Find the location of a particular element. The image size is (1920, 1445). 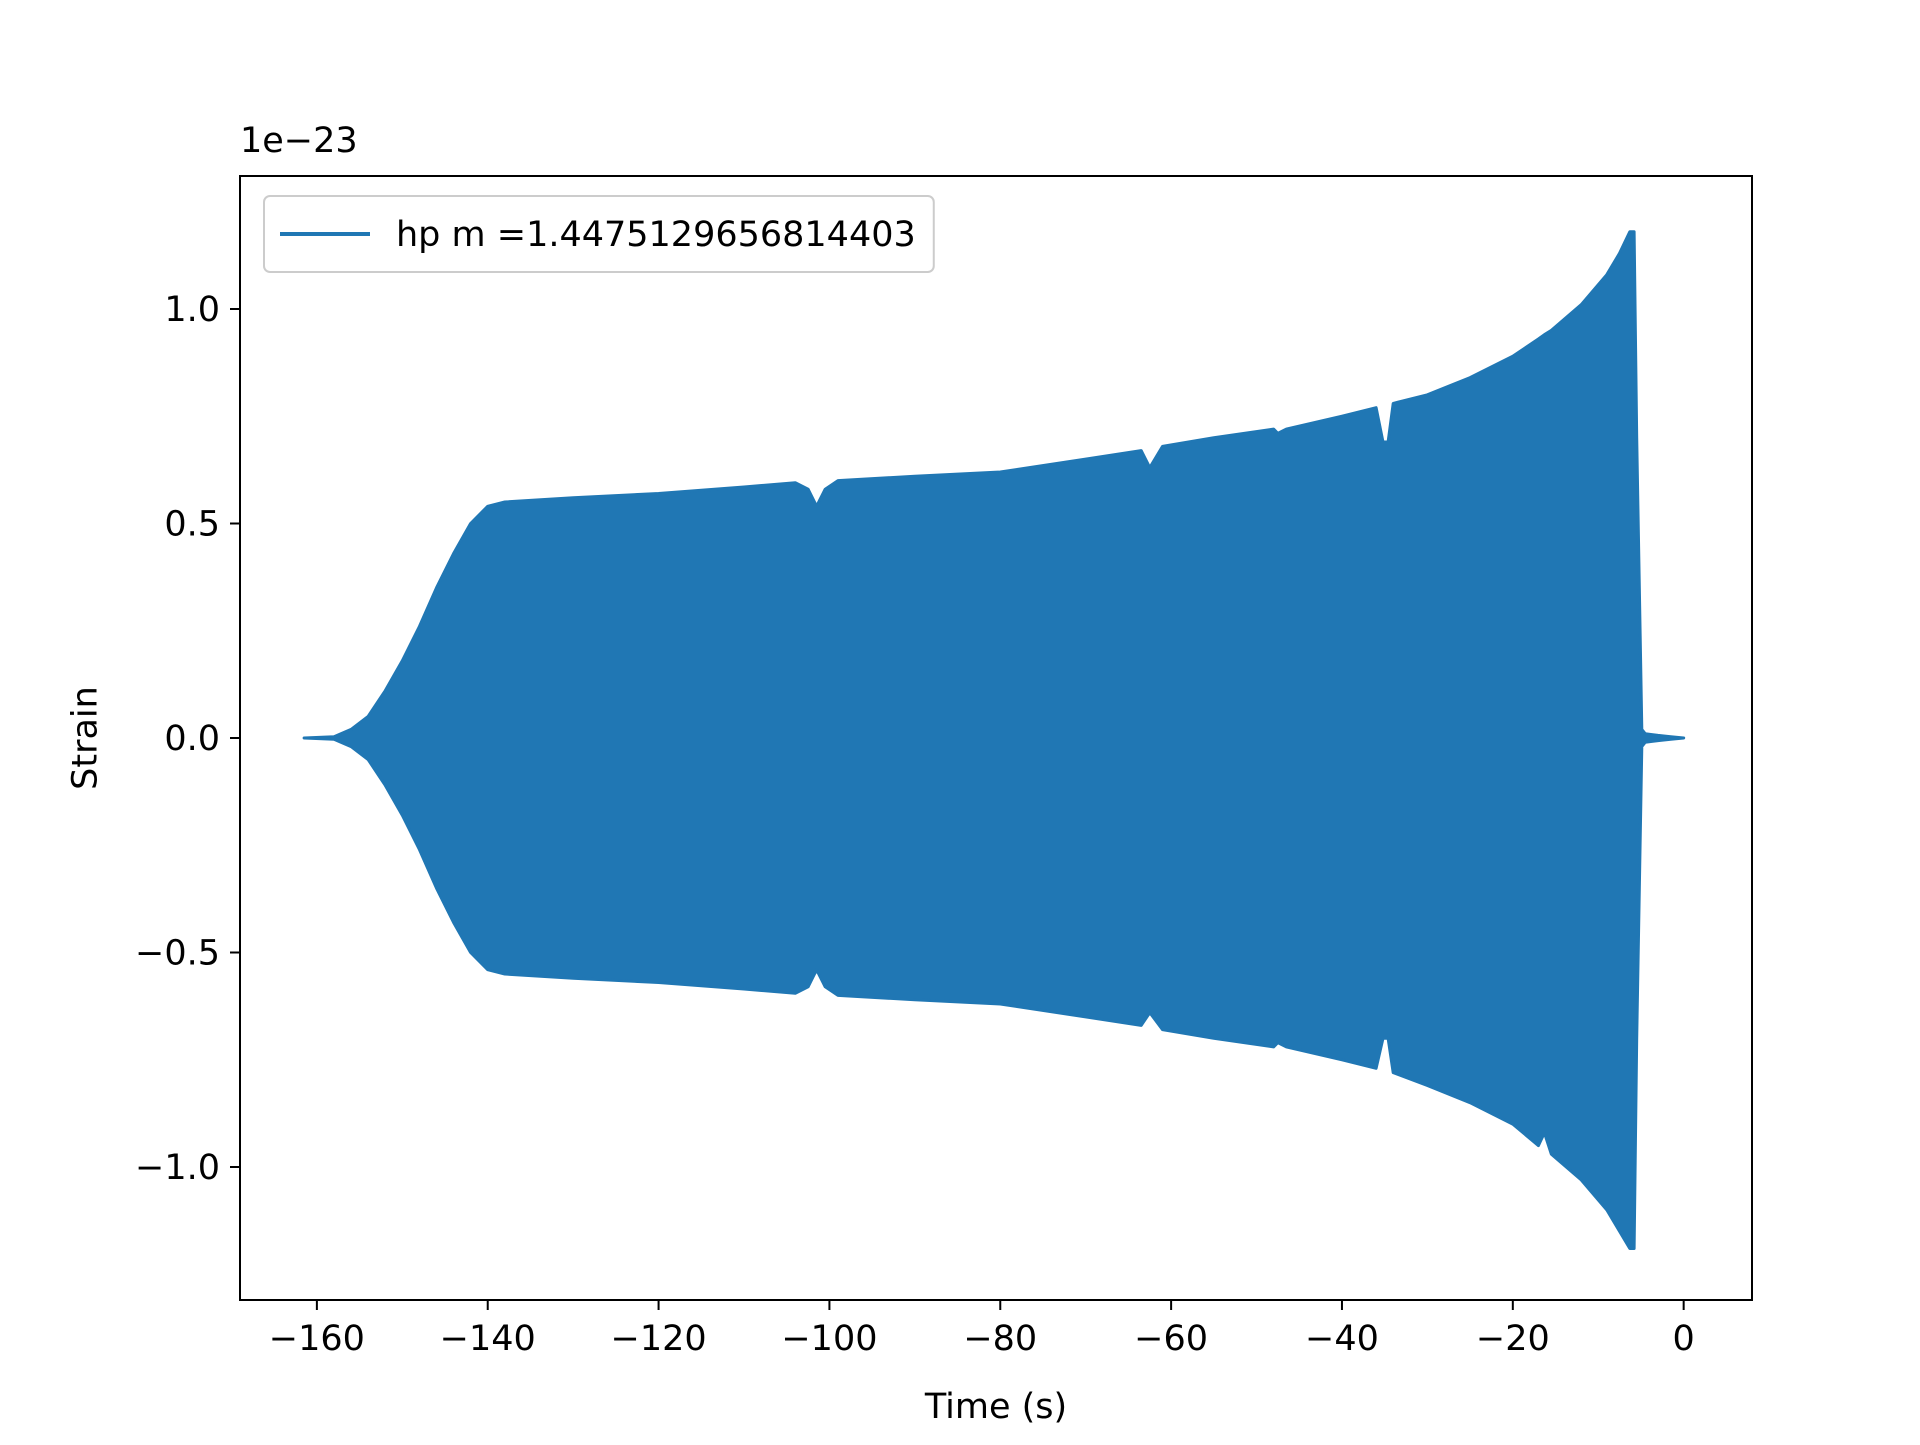

x-tick-label: −60 is located at coordinates (1171, 1339).